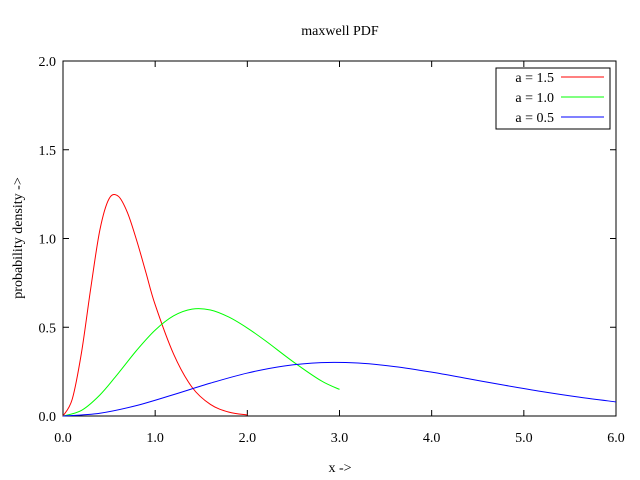 This screenshot has height=480, width=640. Describe the element at coordinates (432, 438) in the screenshot. I see `x-tick-label: 4.0` at that location.